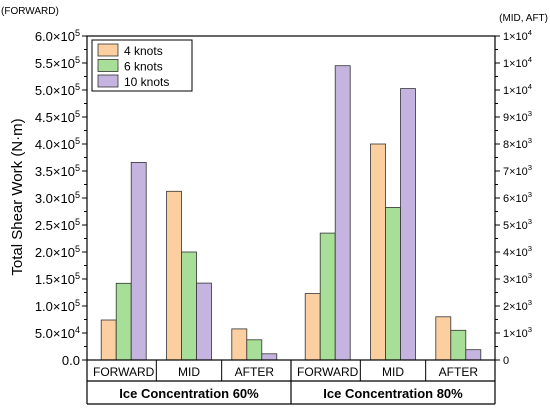 The width and height of the screenshot is (550, 413). What do you see at coordinates (108, 65) in the screenshot?
I see `legend-swatch-6-knots` at bounding box center [108, 65].